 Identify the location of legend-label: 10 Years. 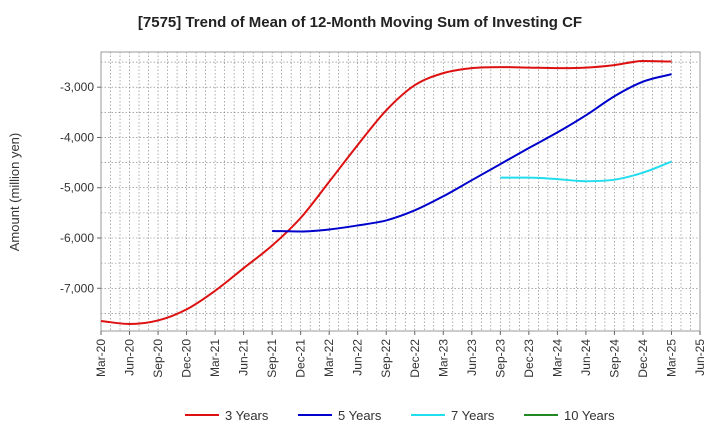
(589, 415).